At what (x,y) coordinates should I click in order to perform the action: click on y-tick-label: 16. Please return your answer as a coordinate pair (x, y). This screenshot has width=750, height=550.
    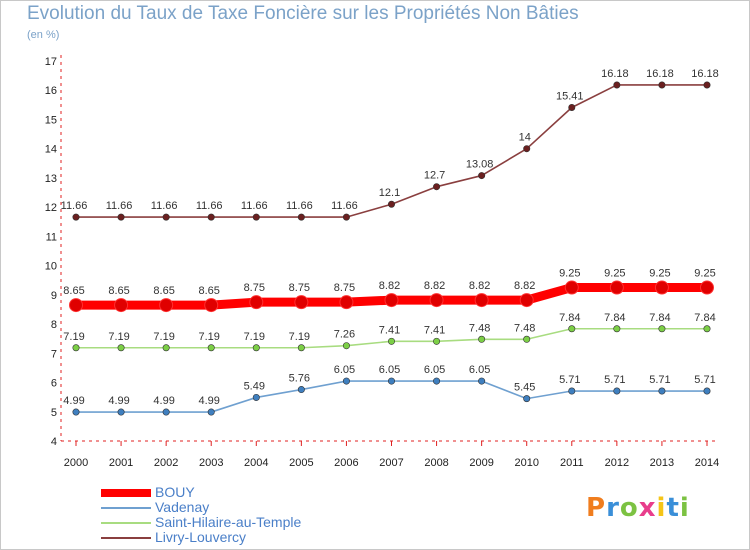
    Looking at the image, I should click on (51, 91).